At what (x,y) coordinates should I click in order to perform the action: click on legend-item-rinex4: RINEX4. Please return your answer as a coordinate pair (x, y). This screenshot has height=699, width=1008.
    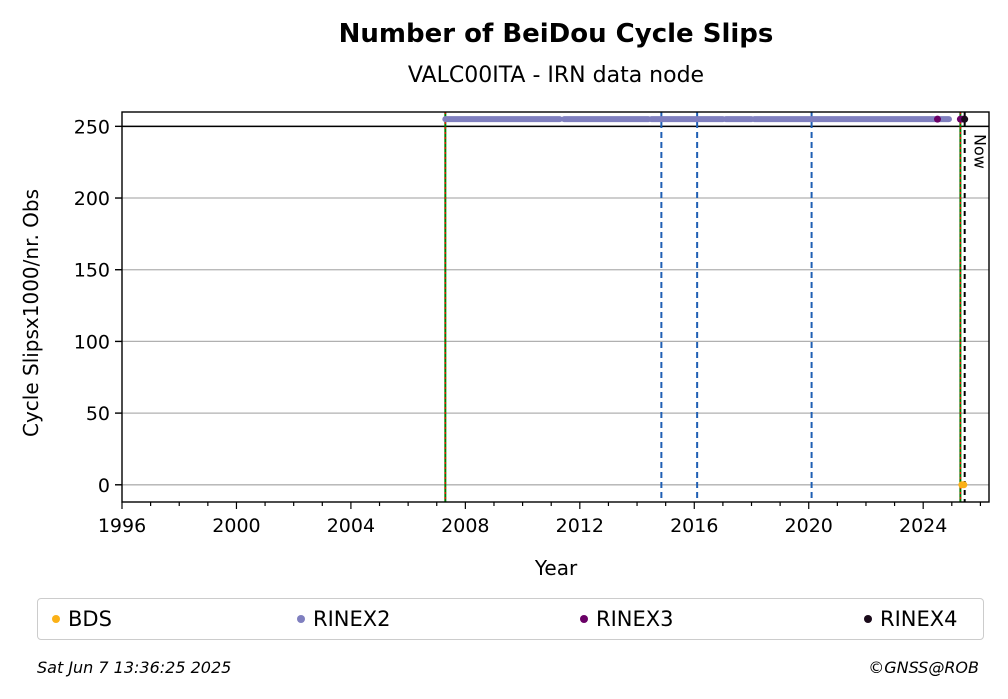
    Looking at the image, I should click on (911, 619).